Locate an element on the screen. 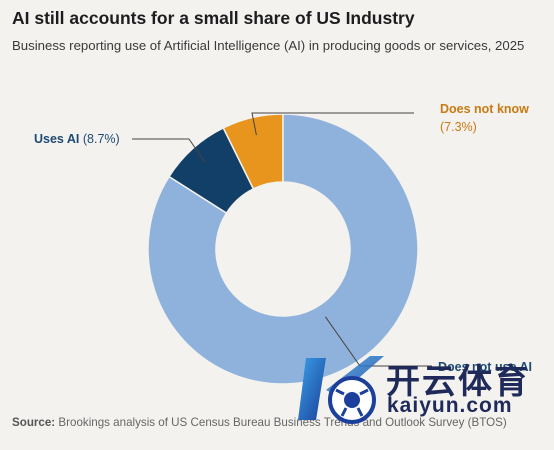 The height and width of the screenshot is (450, 554). leader-line-does-not-know is located at coordinates (332, 124).